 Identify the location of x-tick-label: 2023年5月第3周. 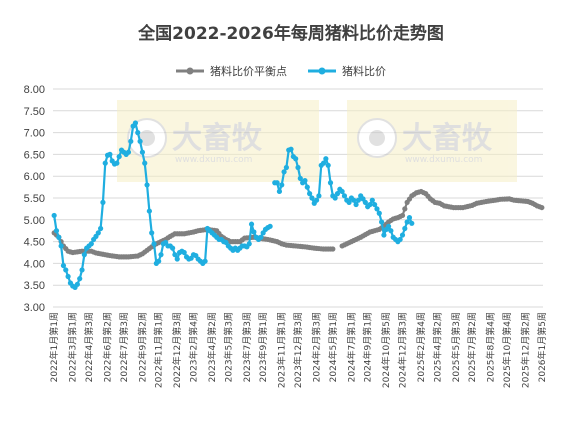
(228, 347).